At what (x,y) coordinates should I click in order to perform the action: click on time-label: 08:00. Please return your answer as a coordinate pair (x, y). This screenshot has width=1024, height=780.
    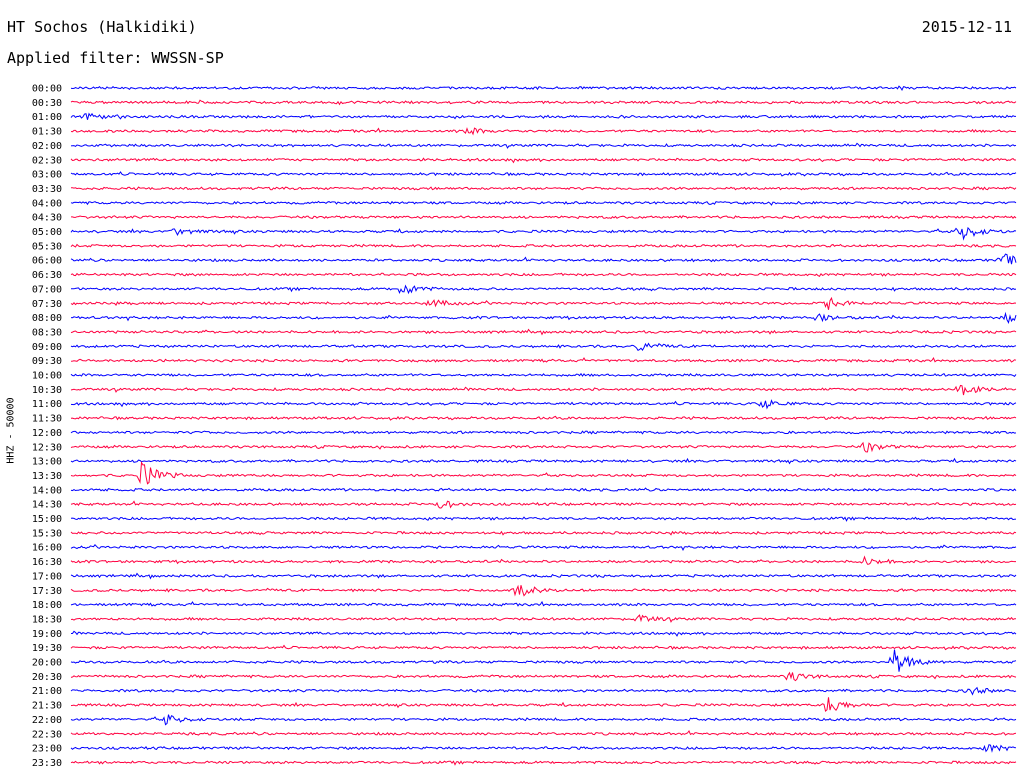
    Looking at the image, I should click on (47, 318).